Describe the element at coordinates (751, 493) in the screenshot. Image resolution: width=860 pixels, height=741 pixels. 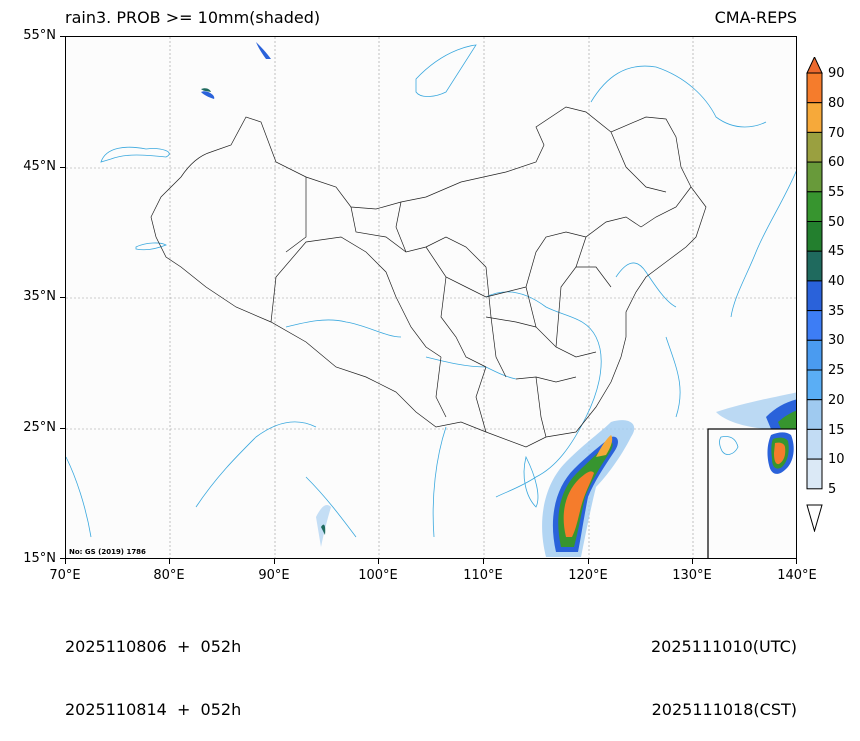
I see `south-china-sea-inset` at that location.